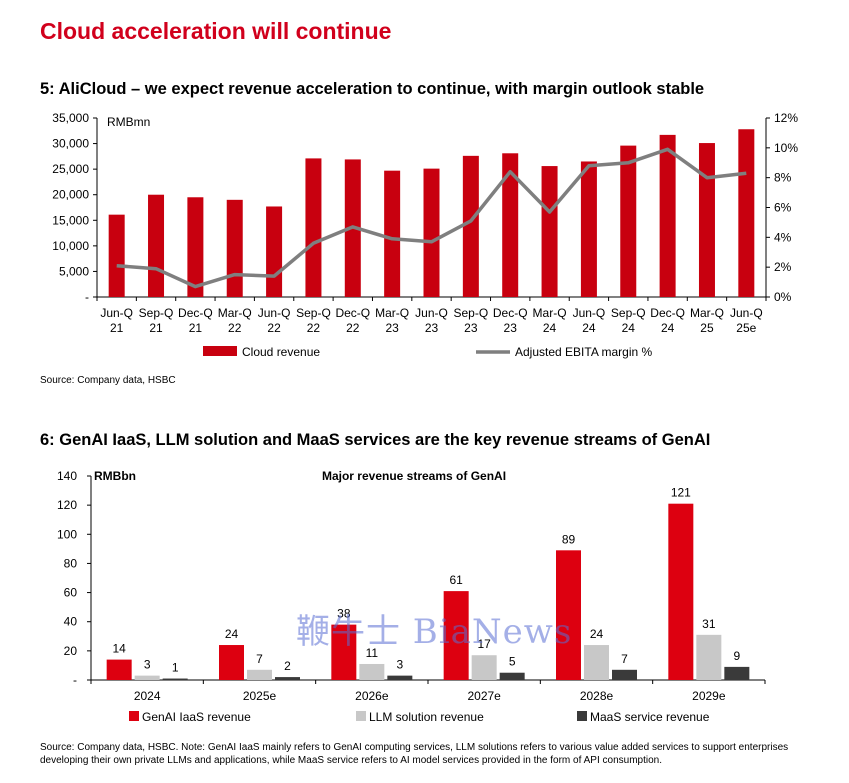  I want to click on y-tick-label: 100, so click(67, 534).